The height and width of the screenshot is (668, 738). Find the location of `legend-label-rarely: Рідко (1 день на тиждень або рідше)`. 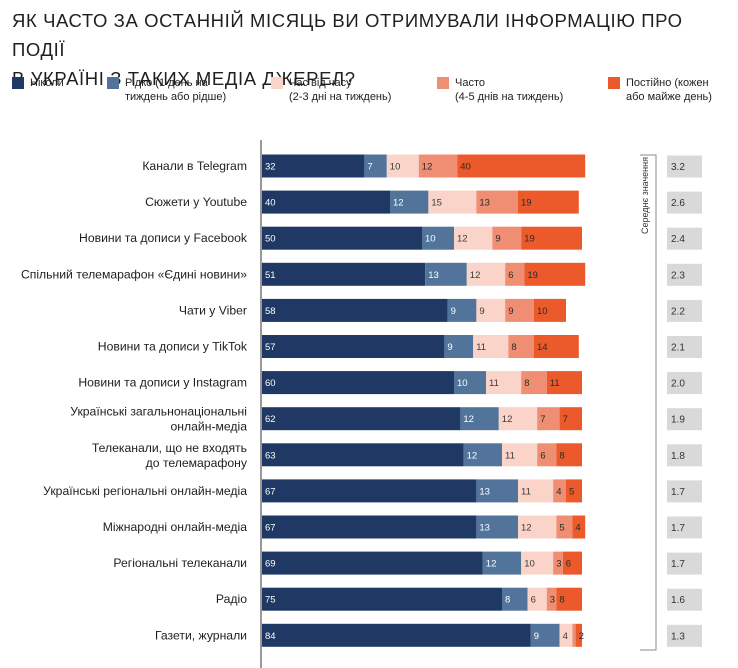

legend-label-rarely: Рідко (1 день на тиждень або рідше) is located at coordinates (175, 90).